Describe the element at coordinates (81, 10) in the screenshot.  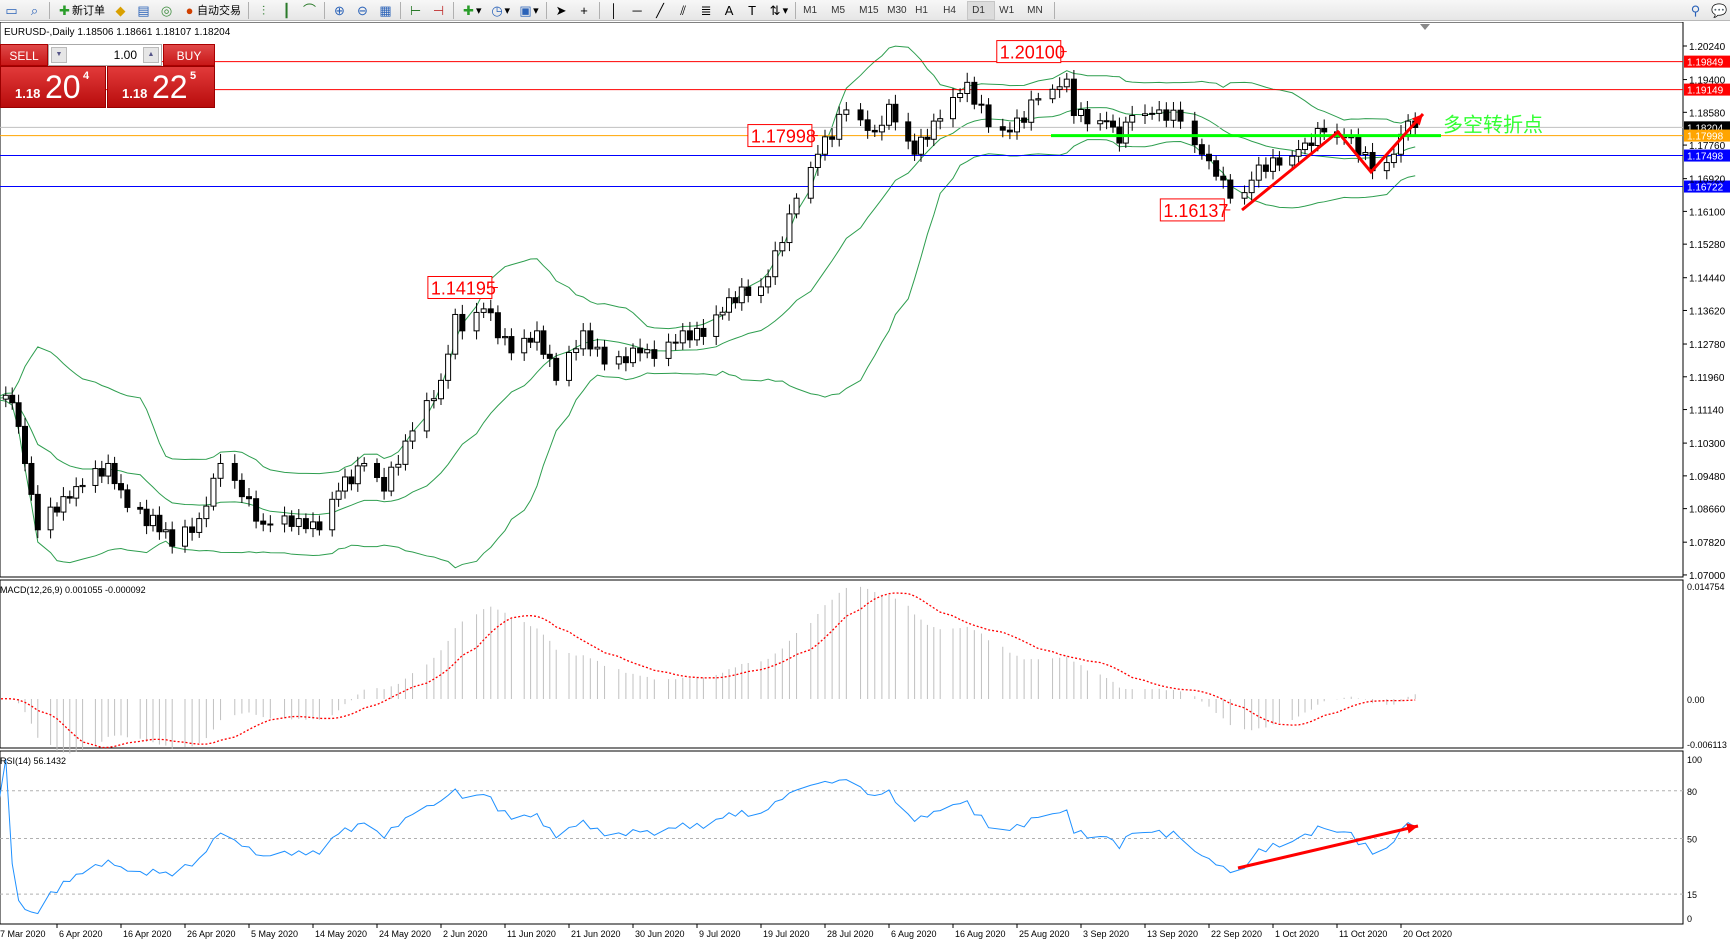
I see `new-order-button: ✚ 新订单` at that location.